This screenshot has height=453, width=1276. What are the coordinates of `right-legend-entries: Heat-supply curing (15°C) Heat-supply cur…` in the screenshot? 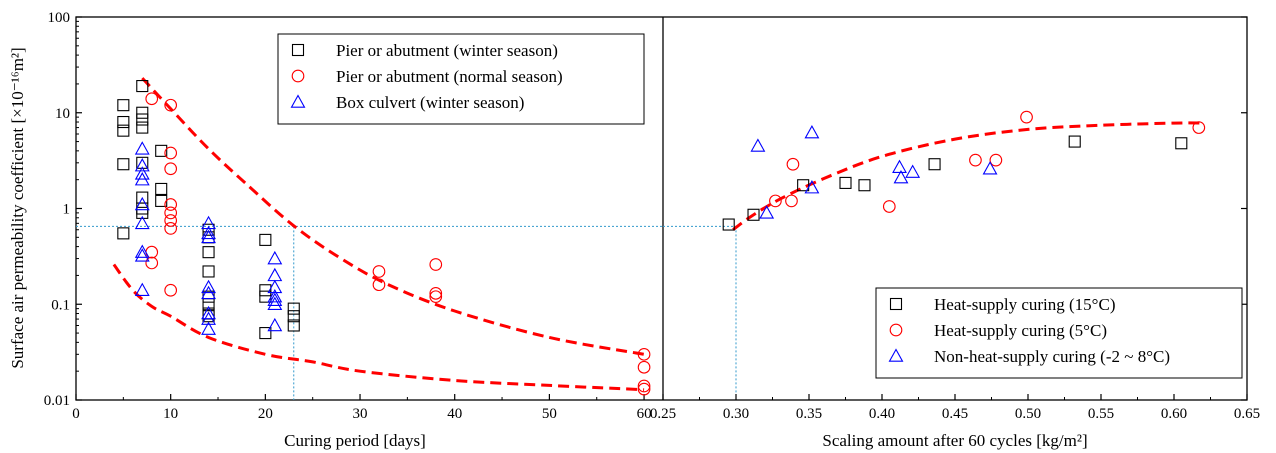 It's located at (1029, 330).